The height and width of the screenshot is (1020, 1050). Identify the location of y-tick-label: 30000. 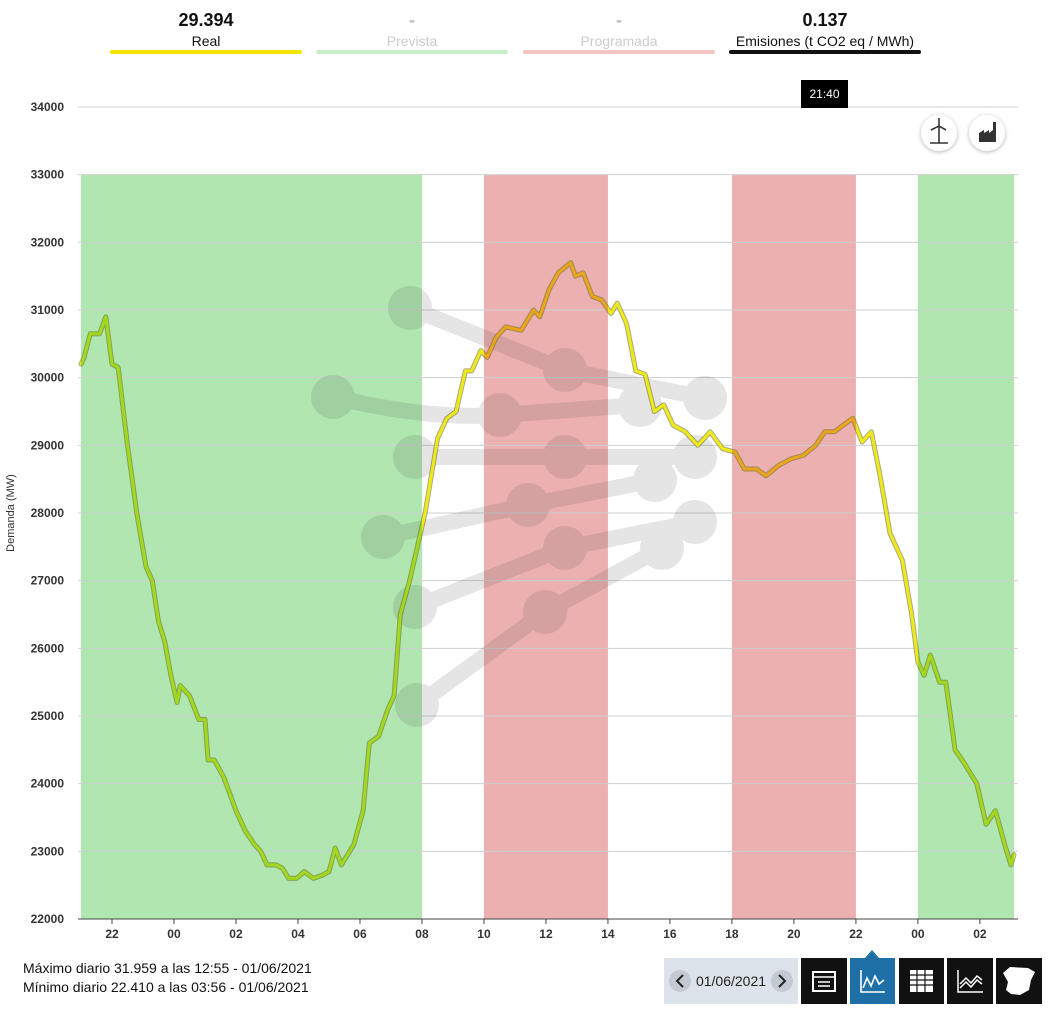
(48, 378).